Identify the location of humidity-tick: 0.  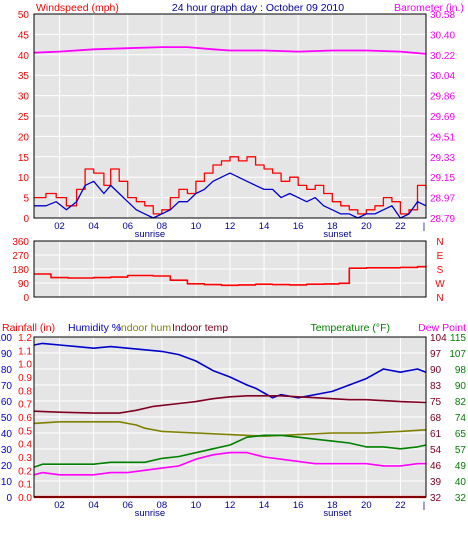
(9, 498).